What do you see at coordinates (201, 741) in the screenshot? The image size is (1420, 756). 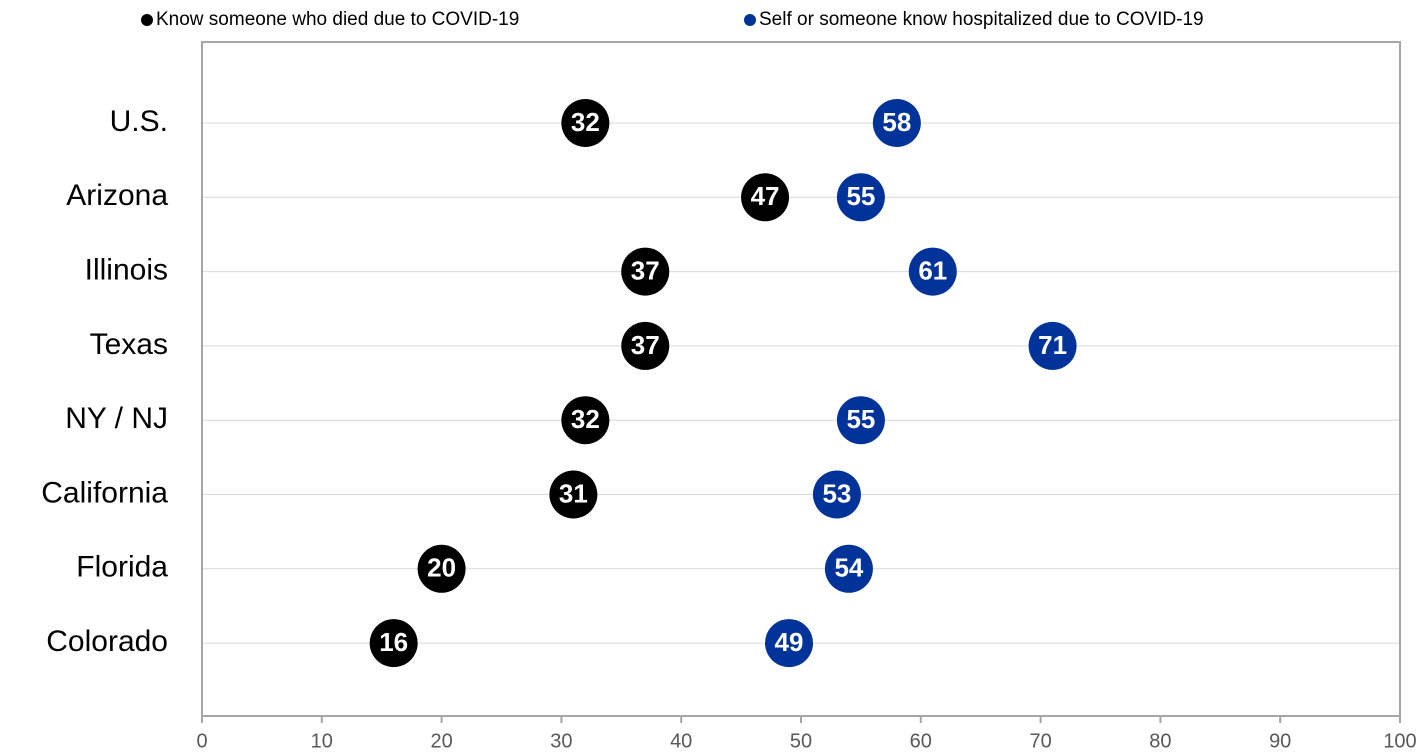 I see `x-tick-label: 0` at bounding box center [201, 741].